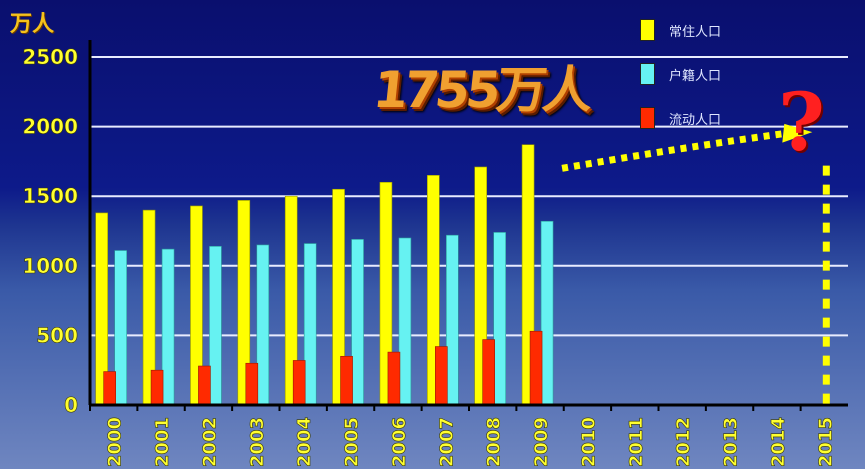  What do you see at coordinates (162, 442) in the screenshot?
I see `x-tick-label: 2001` at bounding box center [162, 442].